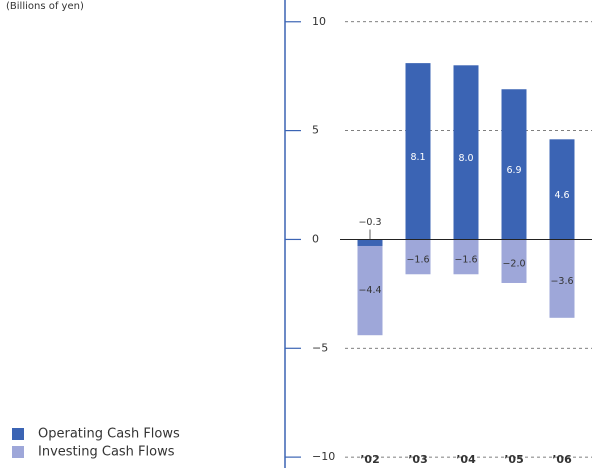 This screenshot has height=468, width=592. What do you see at coordinates (417, 157) in the screenshot?
I see `value-label: 8.1` at bounding box center [417, 157].